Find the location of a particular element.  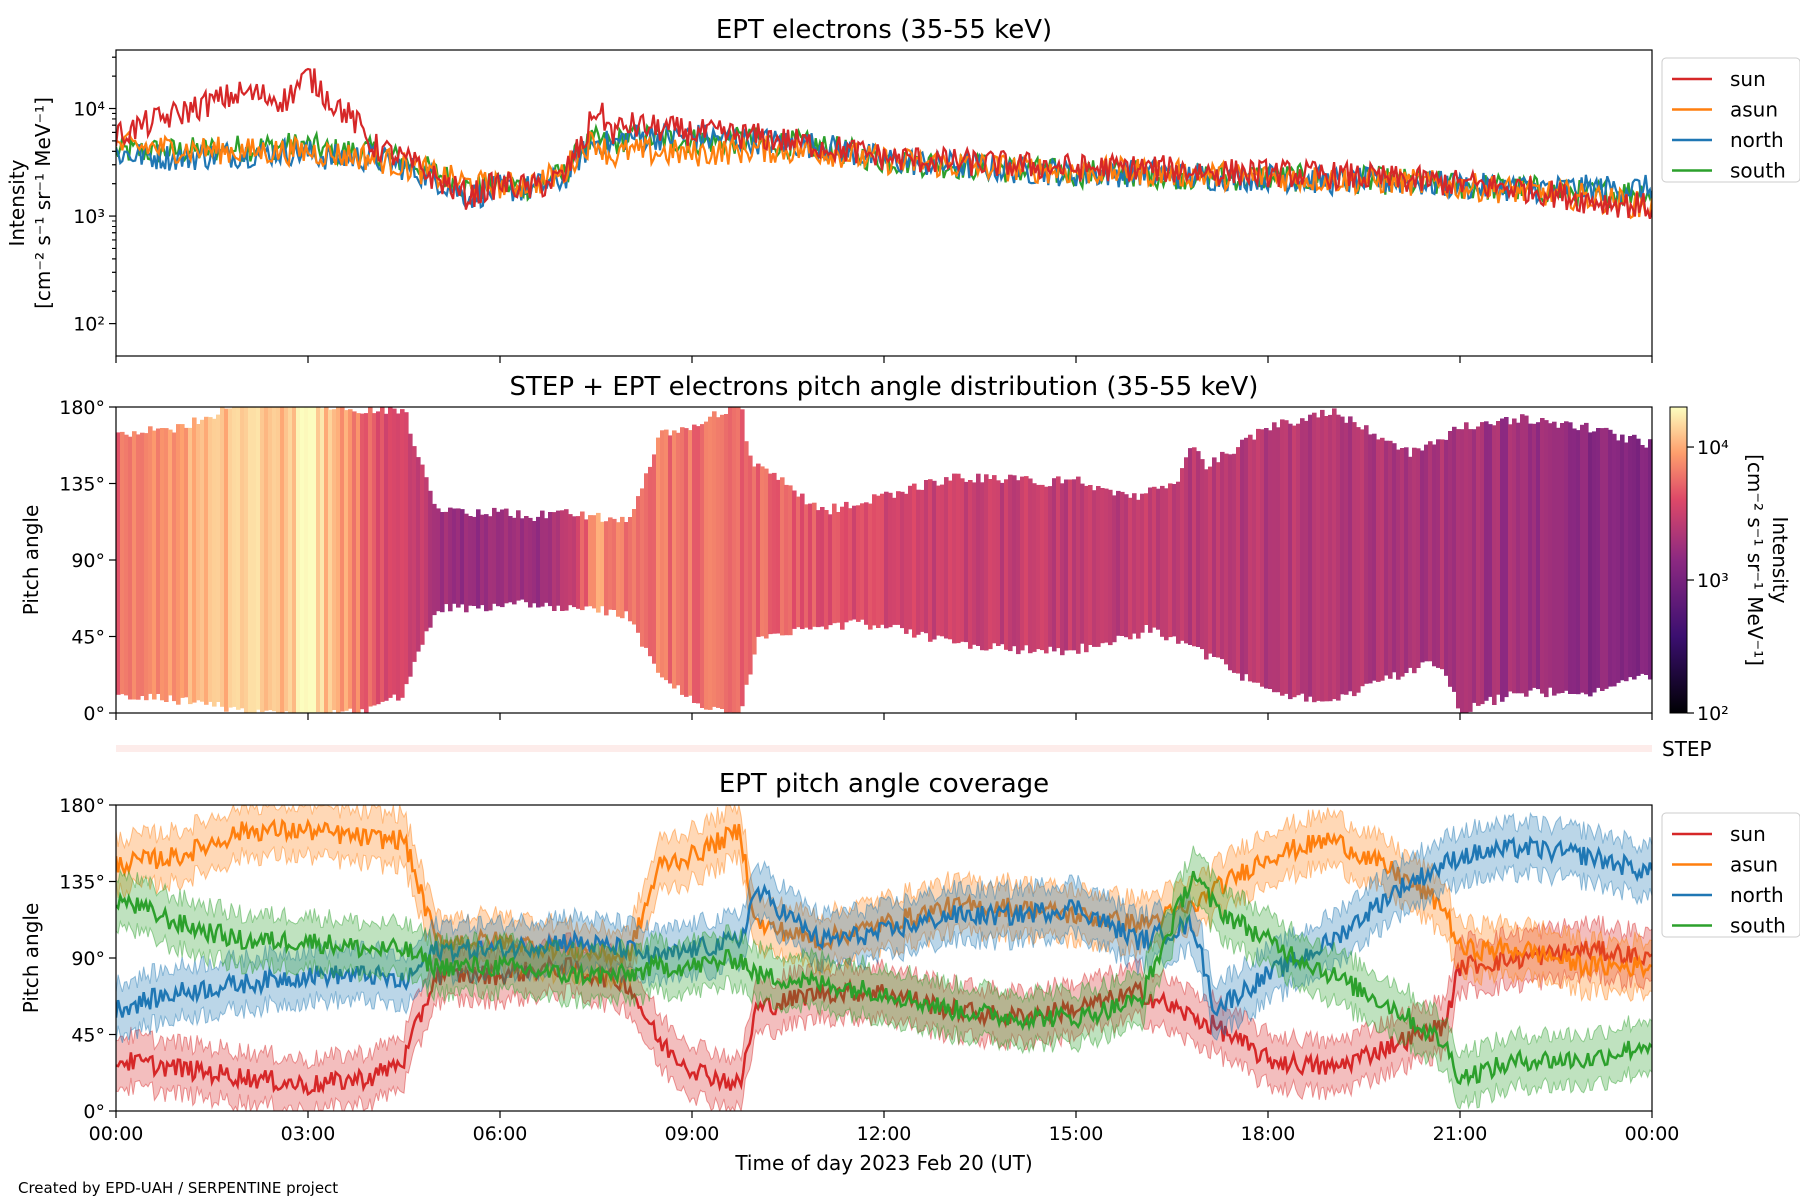

legend-label-asun: asun is located at coordinates (1754, 865).